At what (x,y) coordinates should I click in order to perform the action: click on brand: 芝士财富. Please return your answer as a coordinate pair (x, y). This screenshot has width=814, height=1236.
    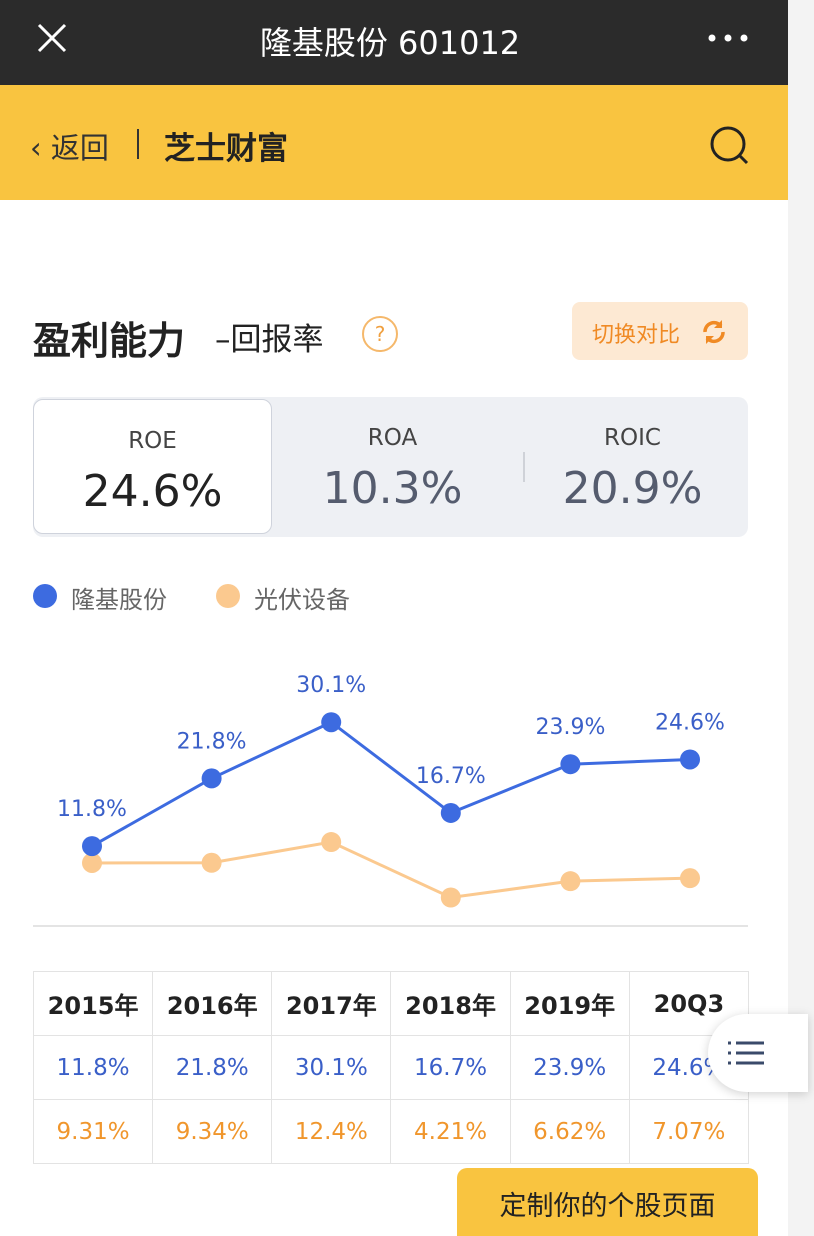
    Looking at the image, I should click on (226, 149).